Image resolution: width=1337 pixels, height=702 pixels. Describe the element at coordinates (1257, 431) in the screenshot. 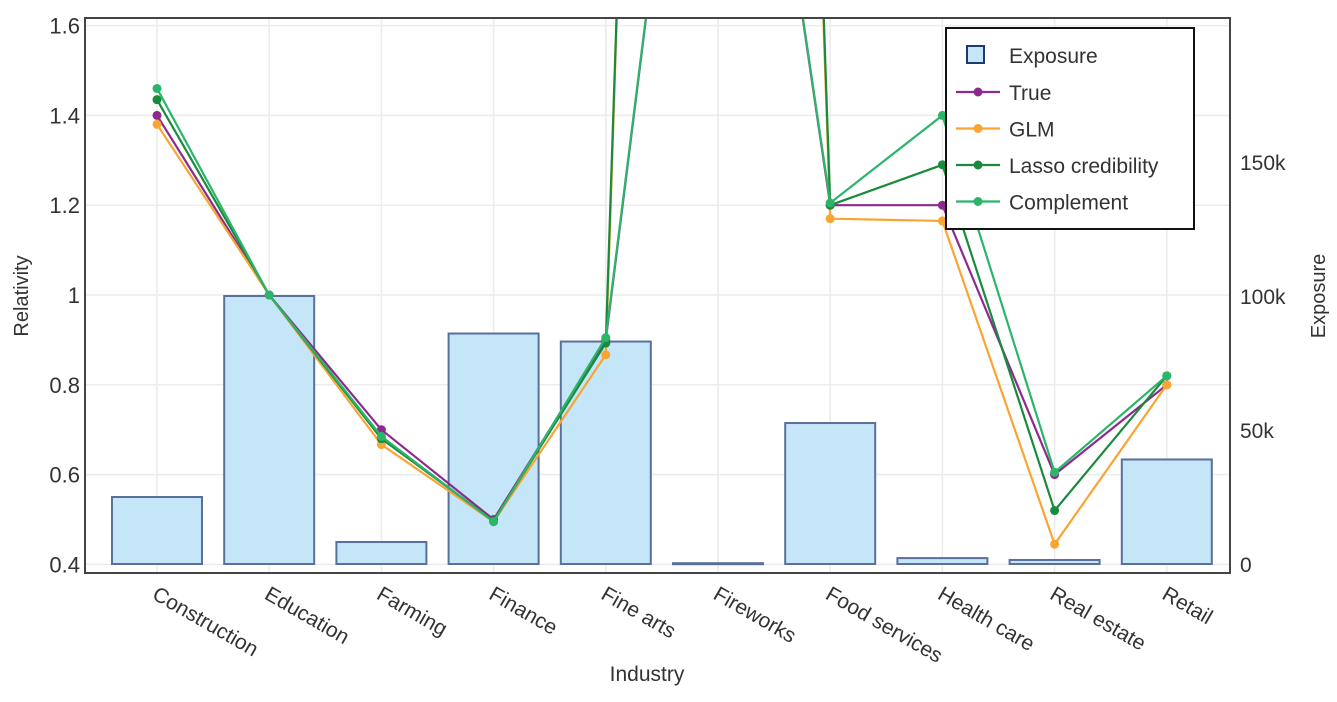

I see `y2-tick-label: 50k` at that location.